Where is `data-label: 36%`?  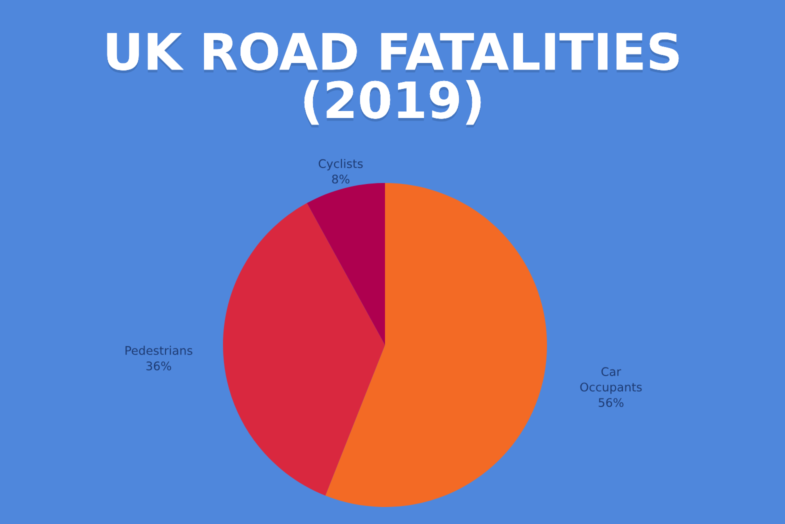 data-label: 36% is located at coordinates (159, 365).